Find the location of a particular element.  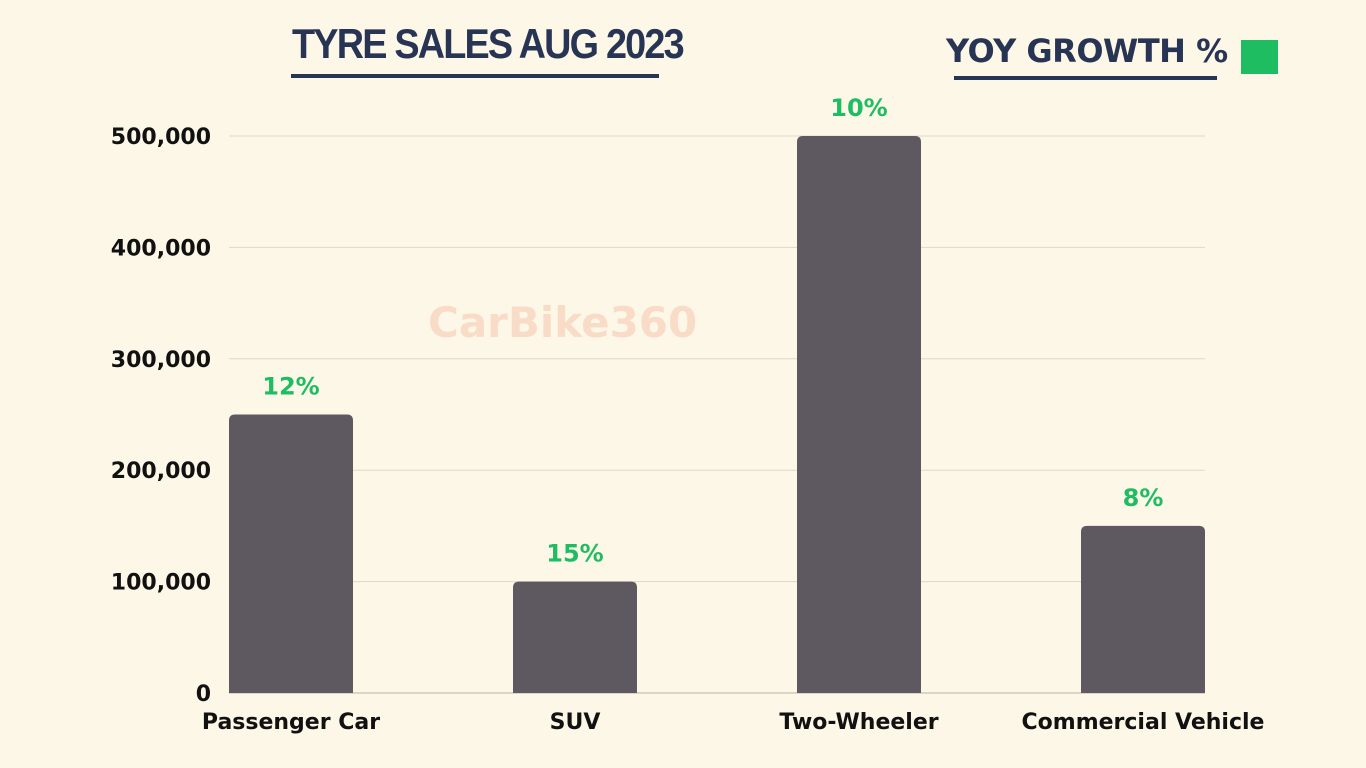

watermark: CarBike360 is located at coordinates (563, 322).